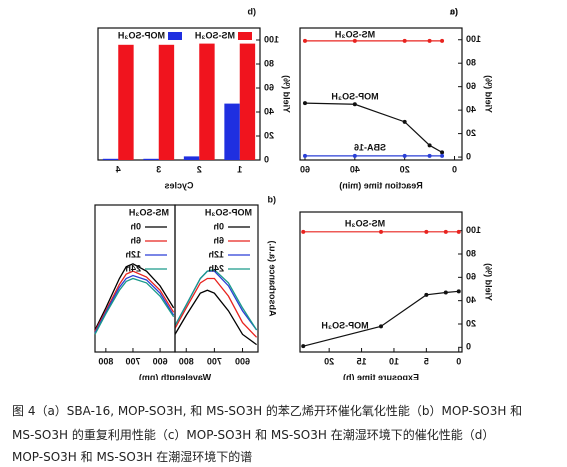  I want to click on x-tick-label: 40, so click(355, 169).